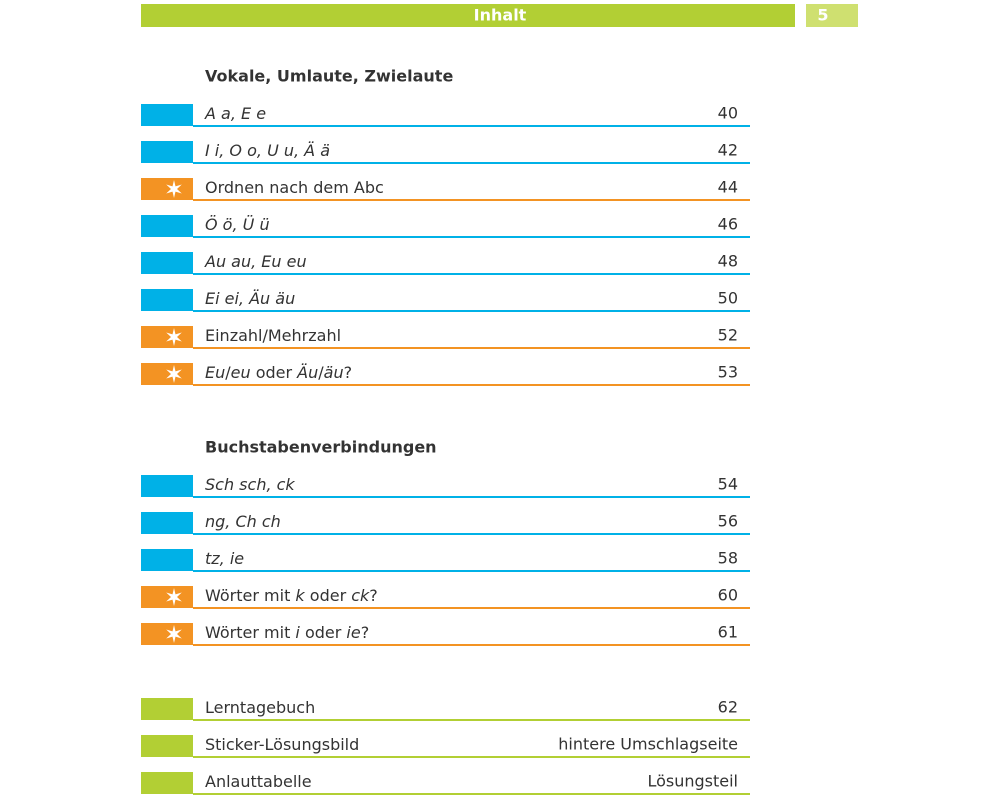 The width and height of the screenshot is (1000, 800). I want to click on title-segment: Lerntagebuch, so click(260, 707).